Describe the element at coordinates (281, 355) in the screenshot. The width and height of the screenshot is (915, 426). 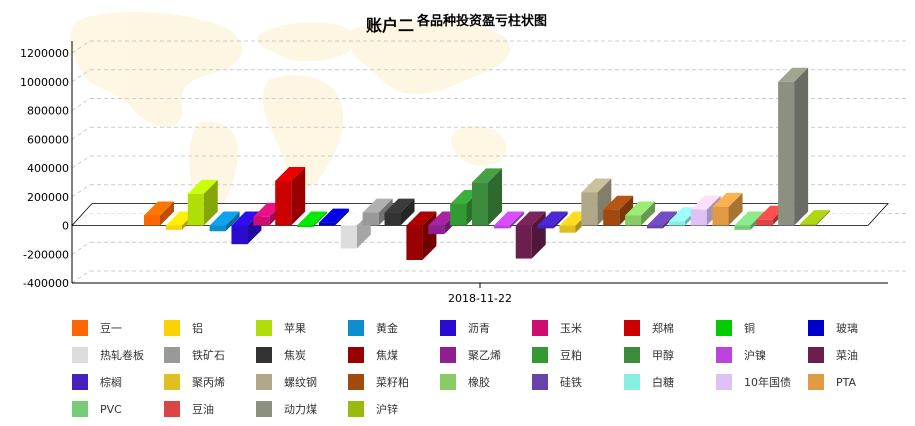
I see `legend-item: 焦炭` at that location.